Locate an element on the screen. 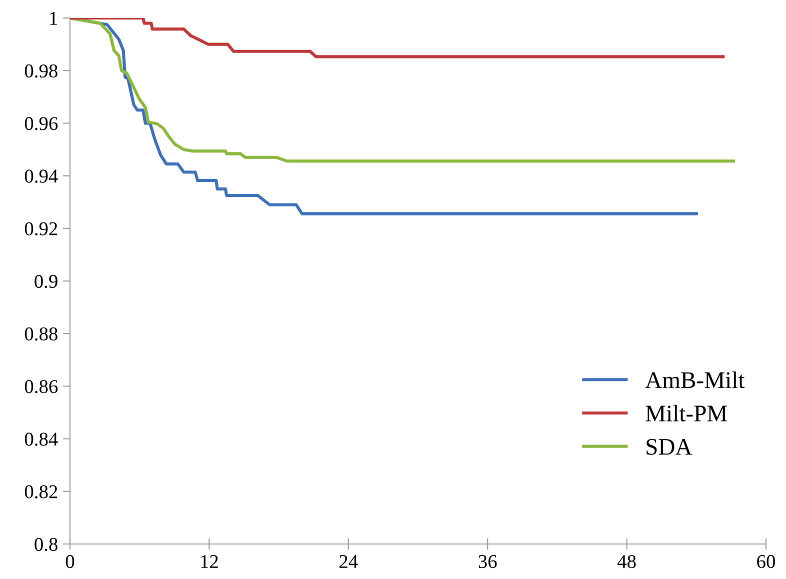  x-tick-label: 60 is located at coordinates (766, 561).